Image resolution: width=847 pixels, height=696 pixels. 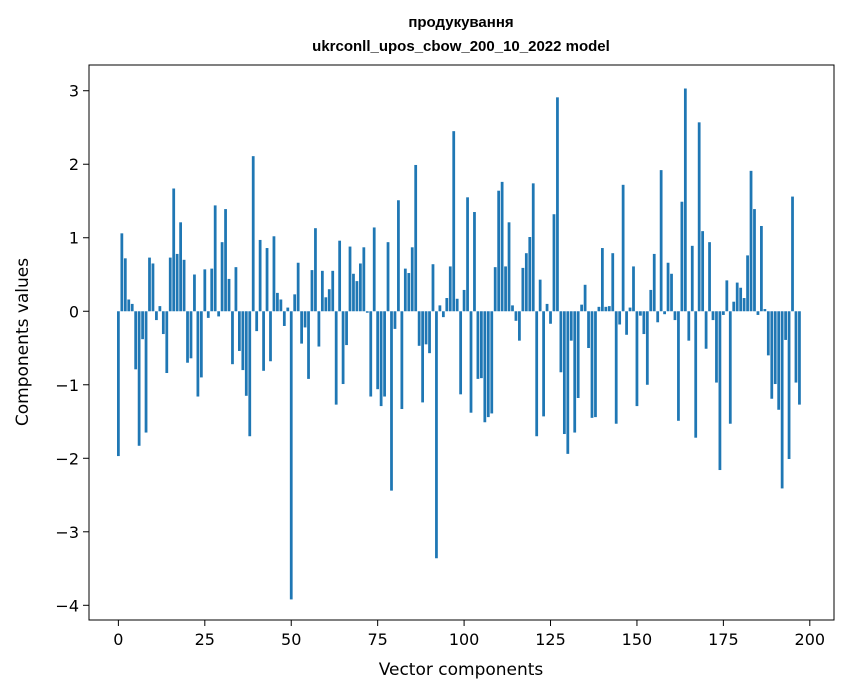 What do you see at coordinates (723, 639) in the screenshot?
I see `x-tick-label: 175` at bounding box center [723, 639].